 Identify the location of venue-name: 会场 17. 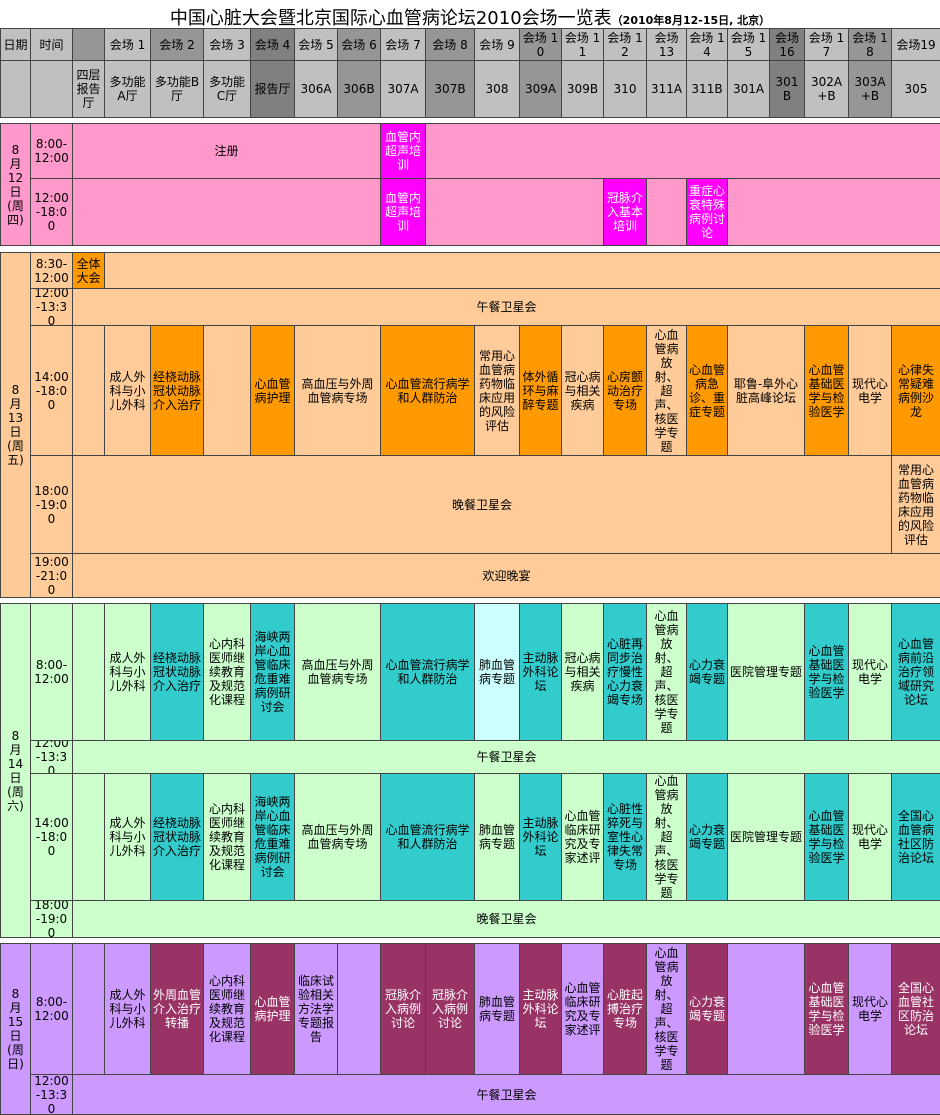
(826, 44).